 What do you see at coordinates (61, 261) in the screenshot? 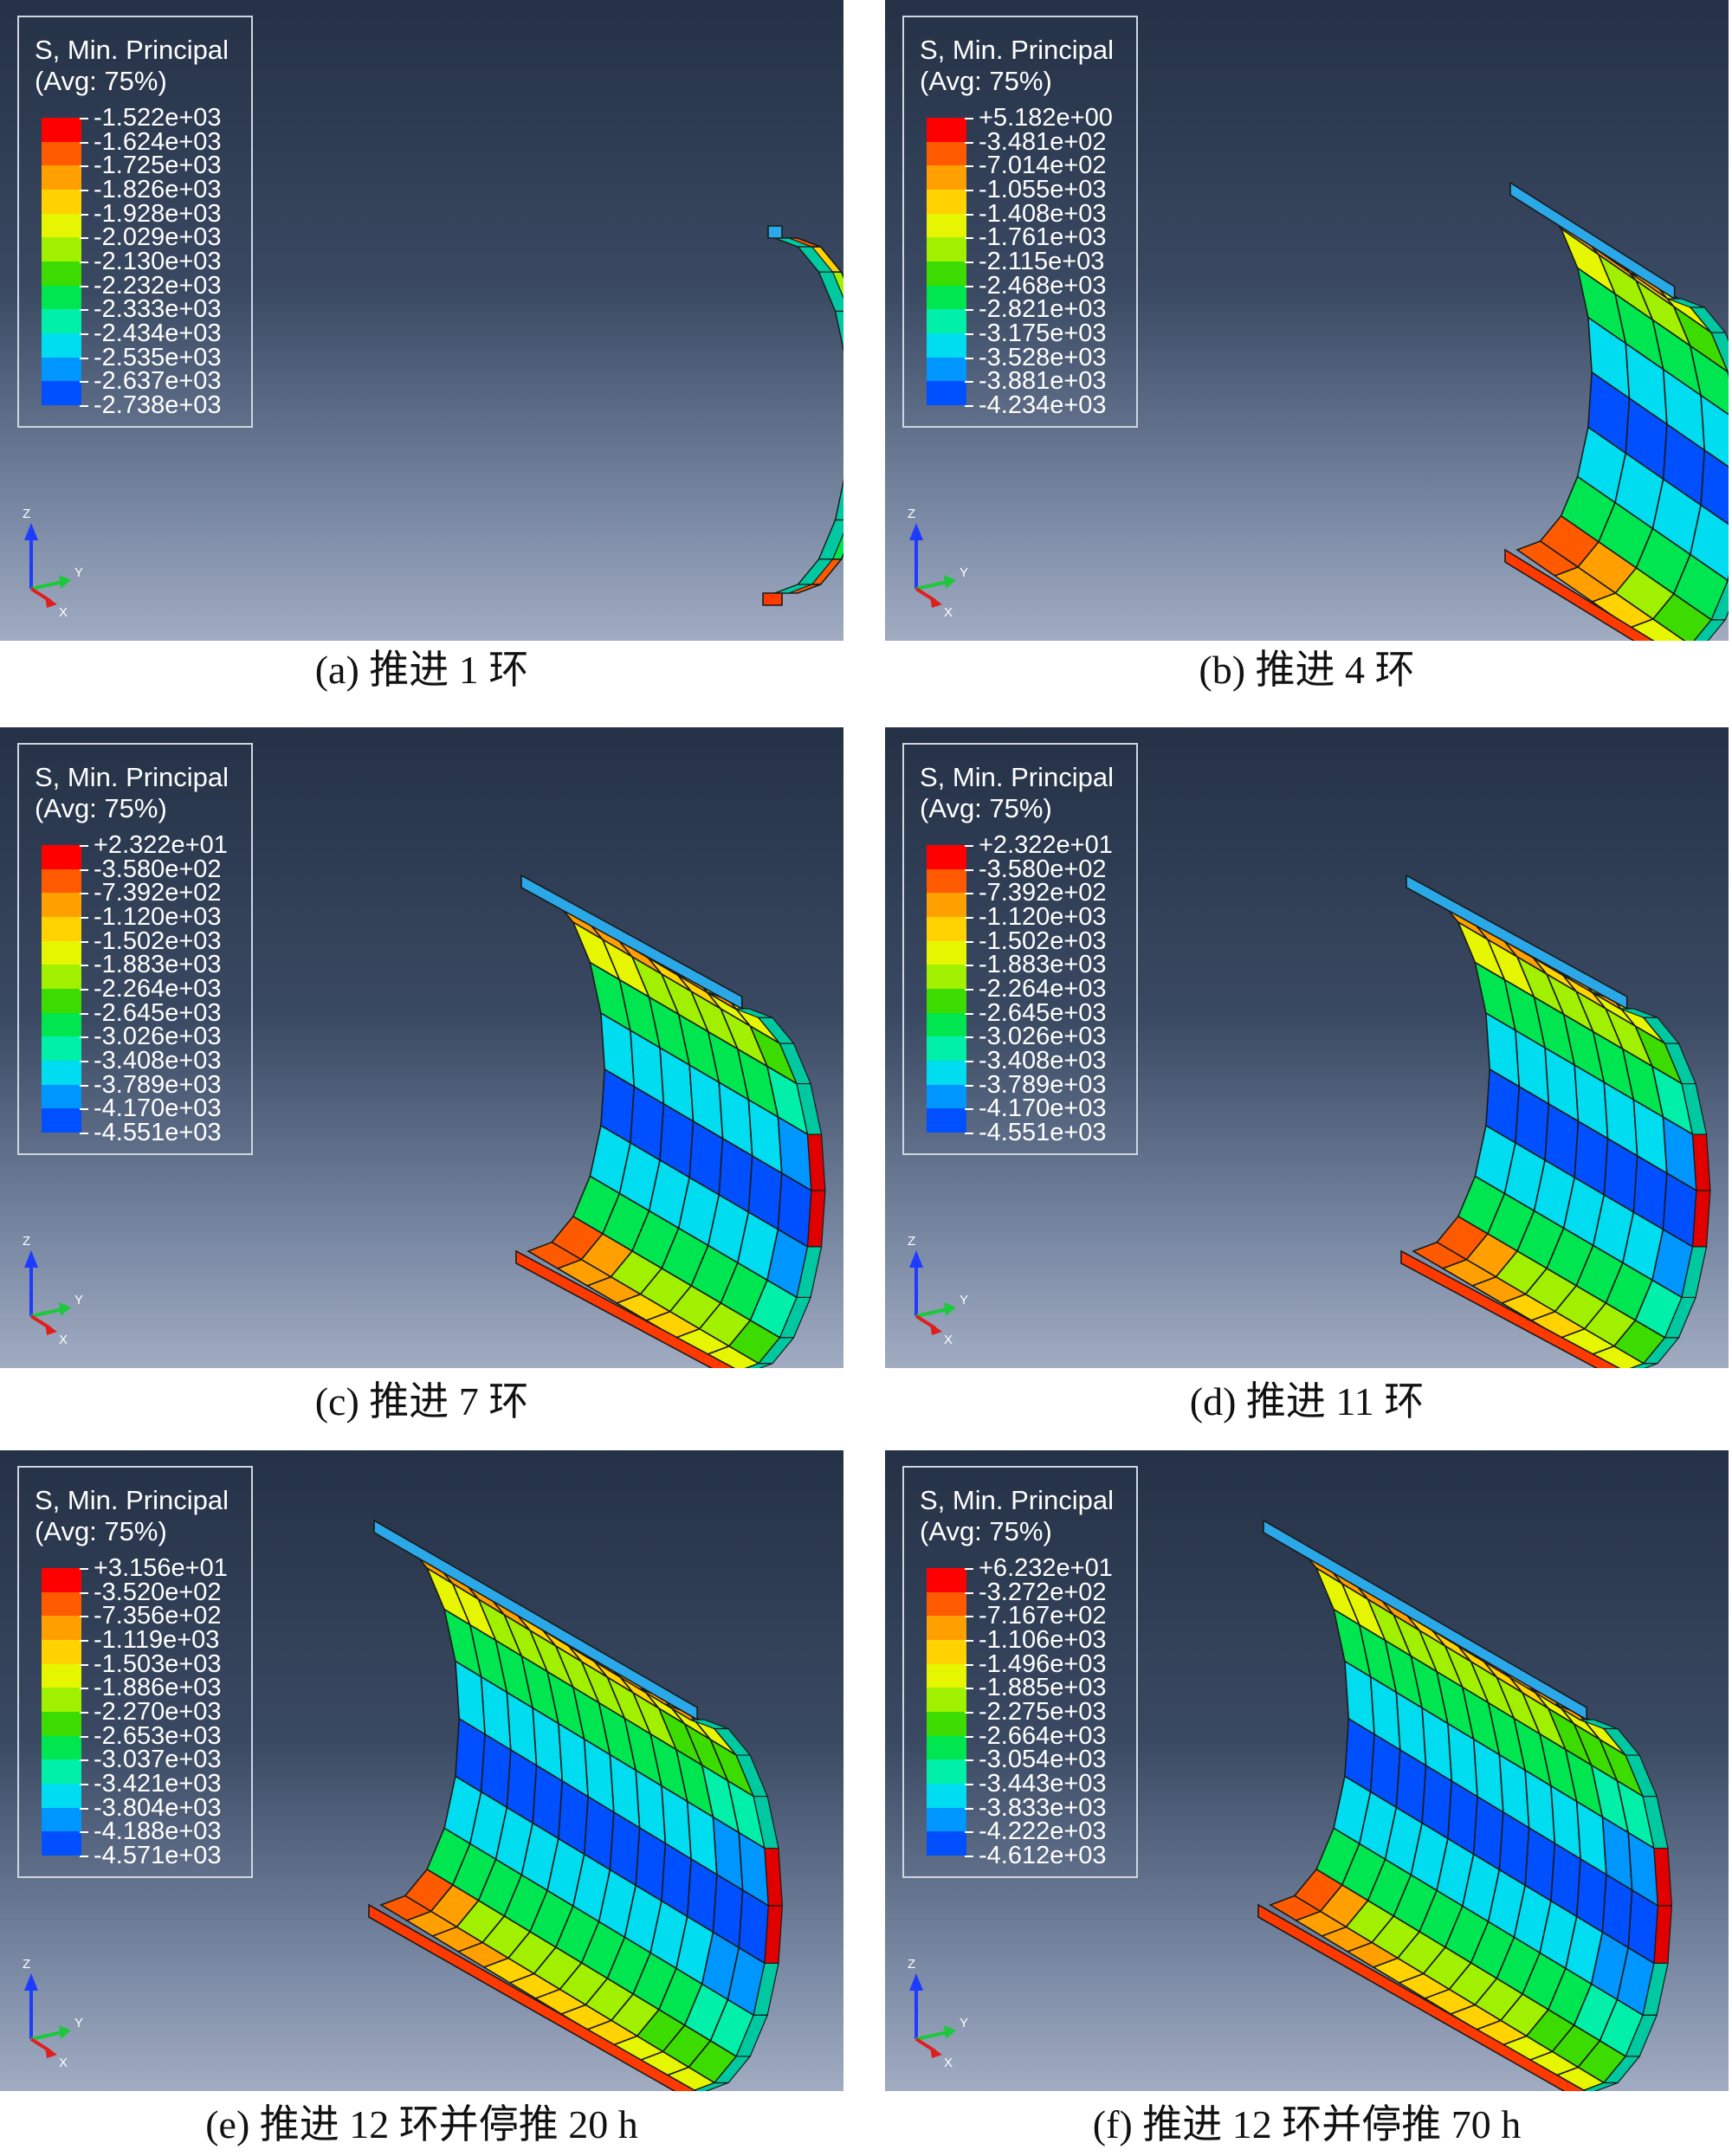
I see `color-bar` at bounding box center [61, 261].